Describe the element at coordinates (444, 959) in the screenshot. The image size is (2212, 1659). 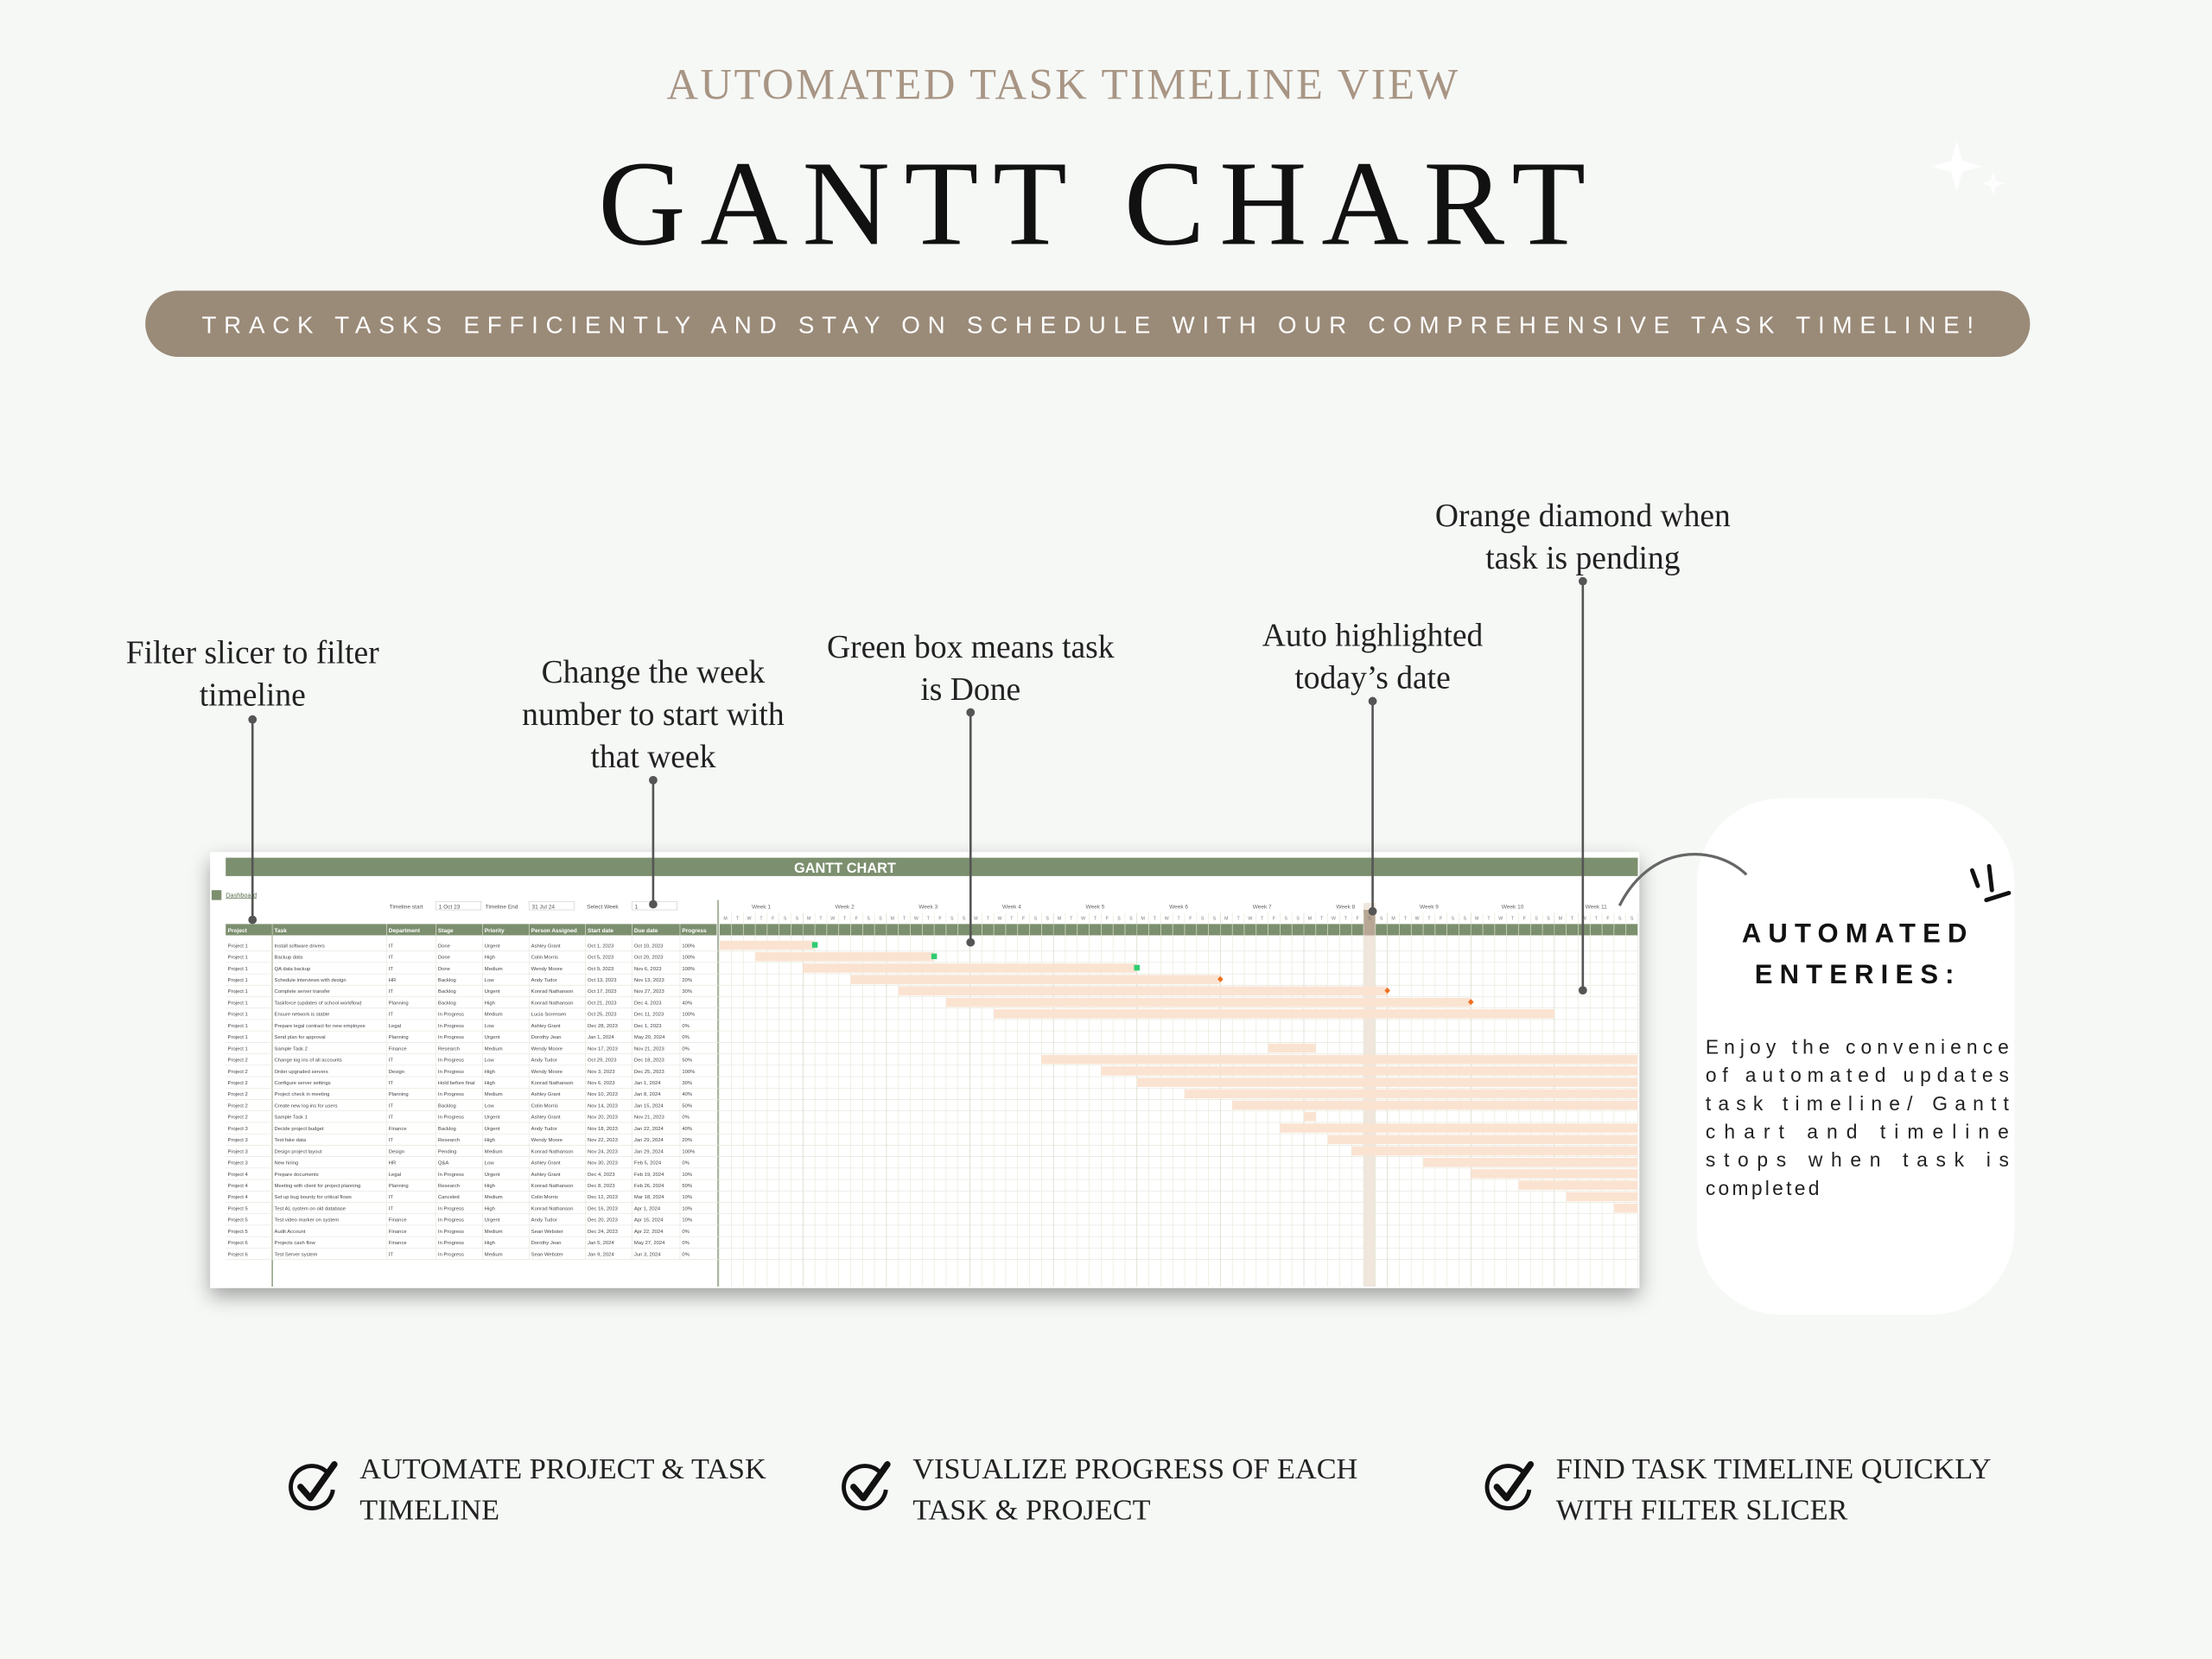
I see `cell: Done` at that location.